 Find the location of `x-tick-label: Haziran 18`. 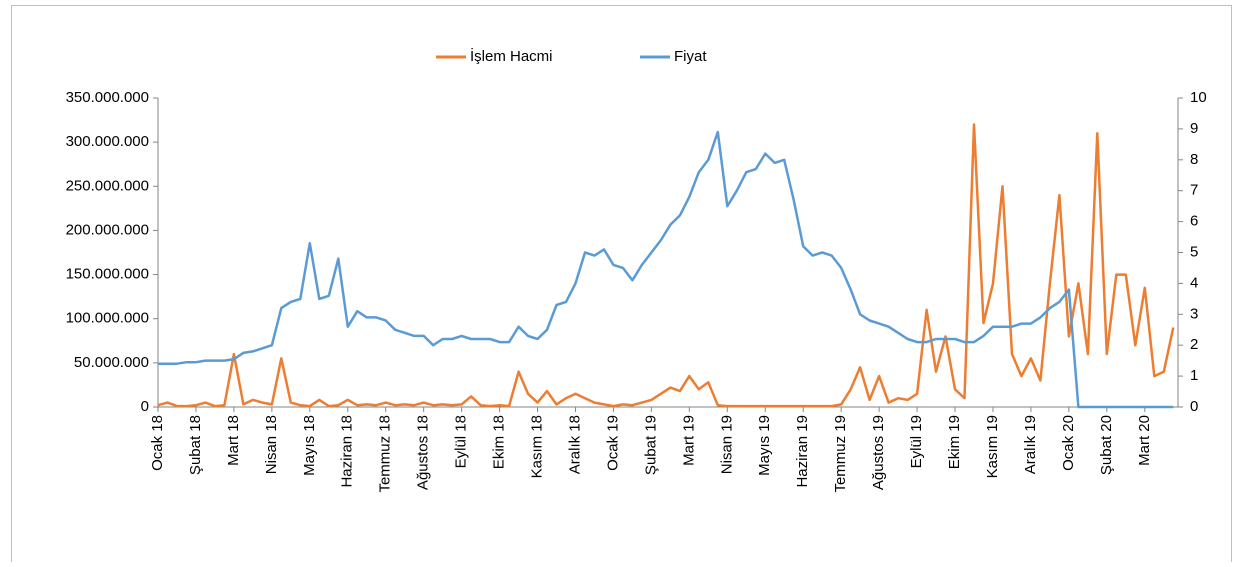

x-tick-label: Haziran 18 is located at coordinates (347, 451).